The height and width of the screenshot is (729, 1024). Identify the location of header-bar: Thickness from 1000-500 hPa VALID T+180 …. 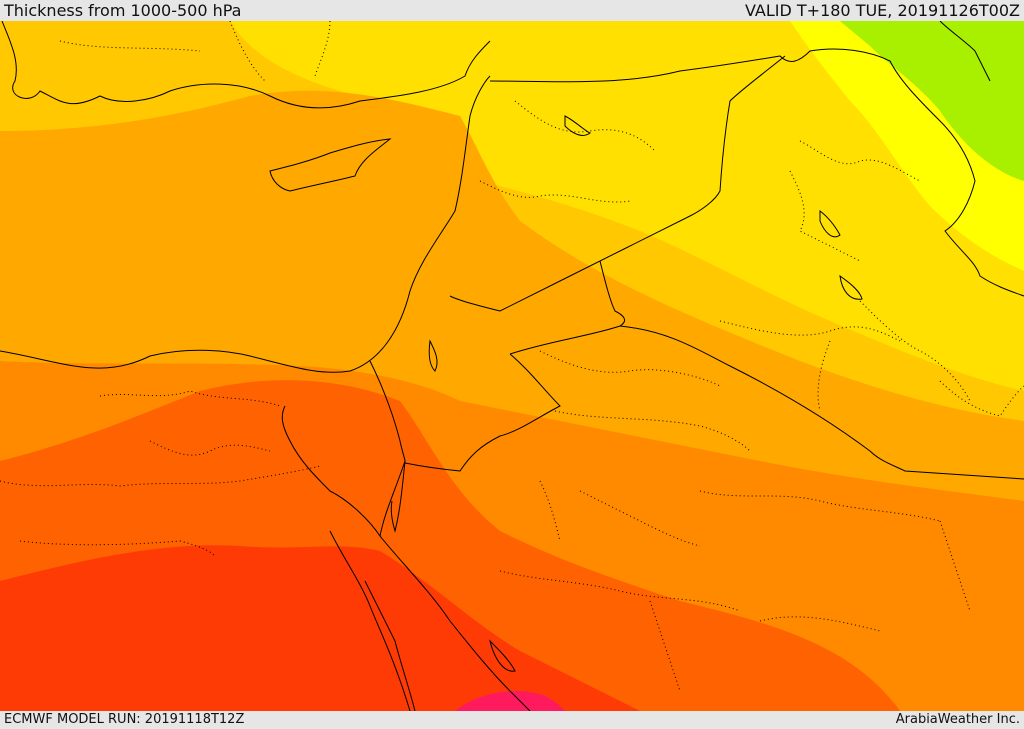
(512, 10).